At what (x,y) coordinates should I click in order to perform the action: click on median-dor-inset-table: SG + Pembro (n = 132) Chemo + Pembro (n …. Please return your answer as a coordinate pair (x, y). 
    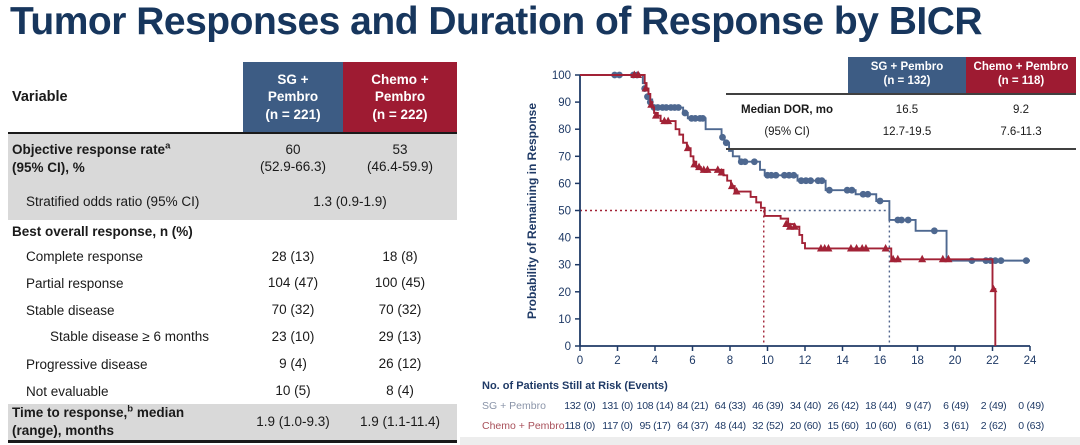
    Looking at the image, I should click on (901, 103).